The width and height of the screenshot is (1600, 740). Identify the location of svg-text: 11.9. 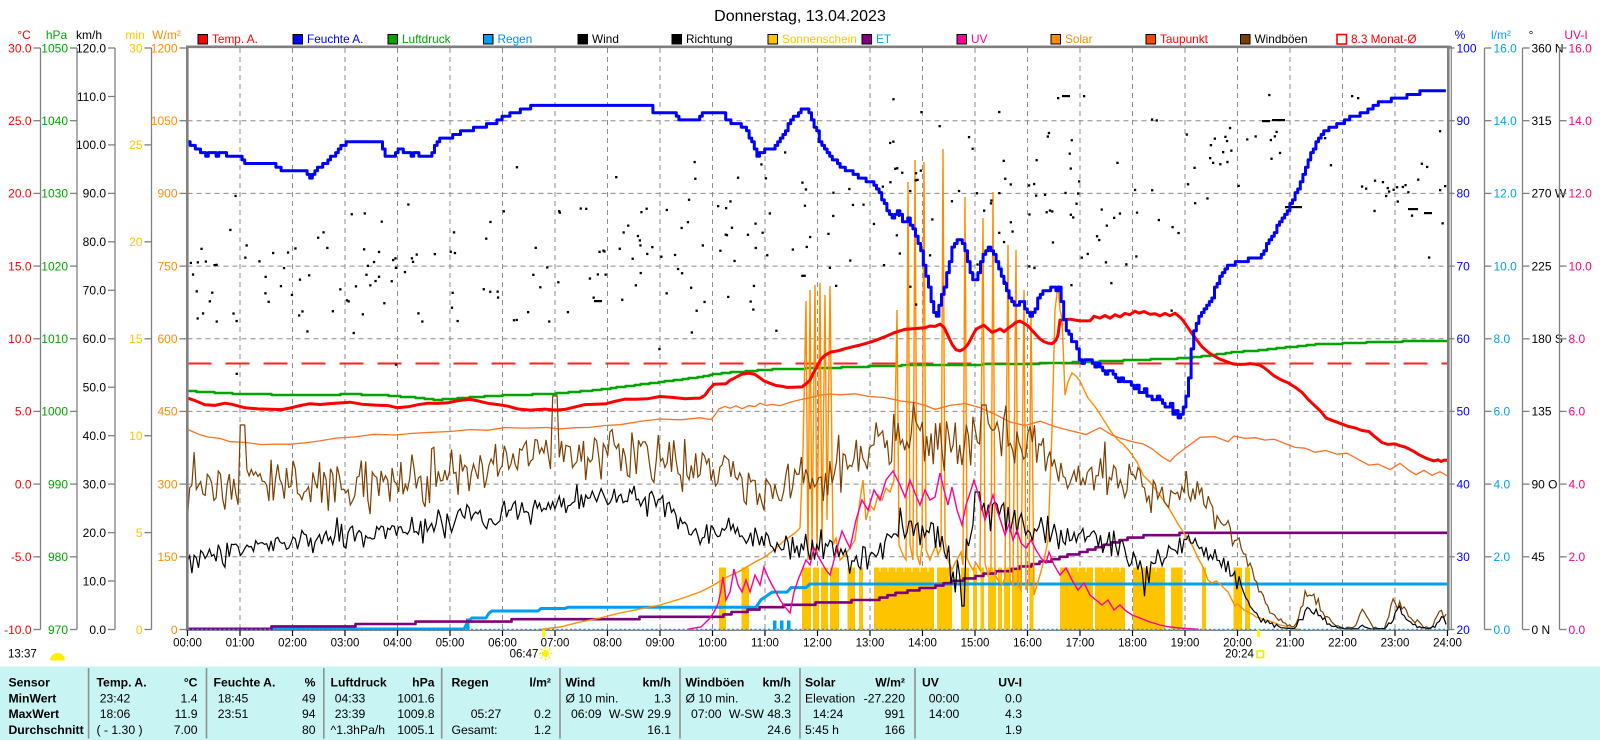
(186, 714).